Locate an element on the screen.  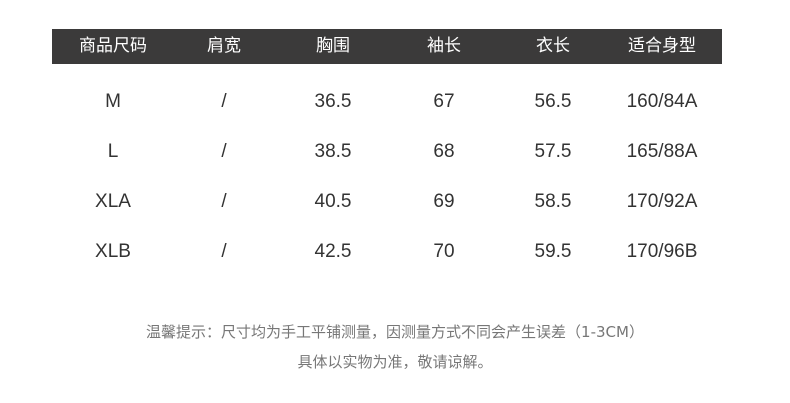
column-header: 肩宽 is located at coordinates (224, 46).